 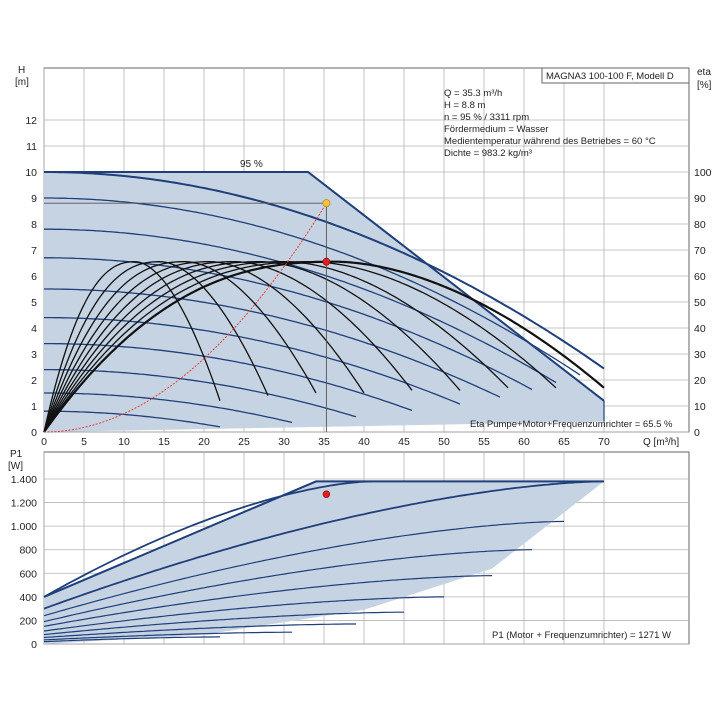 I want to click on power-point-group, so click(x=326, y=494).